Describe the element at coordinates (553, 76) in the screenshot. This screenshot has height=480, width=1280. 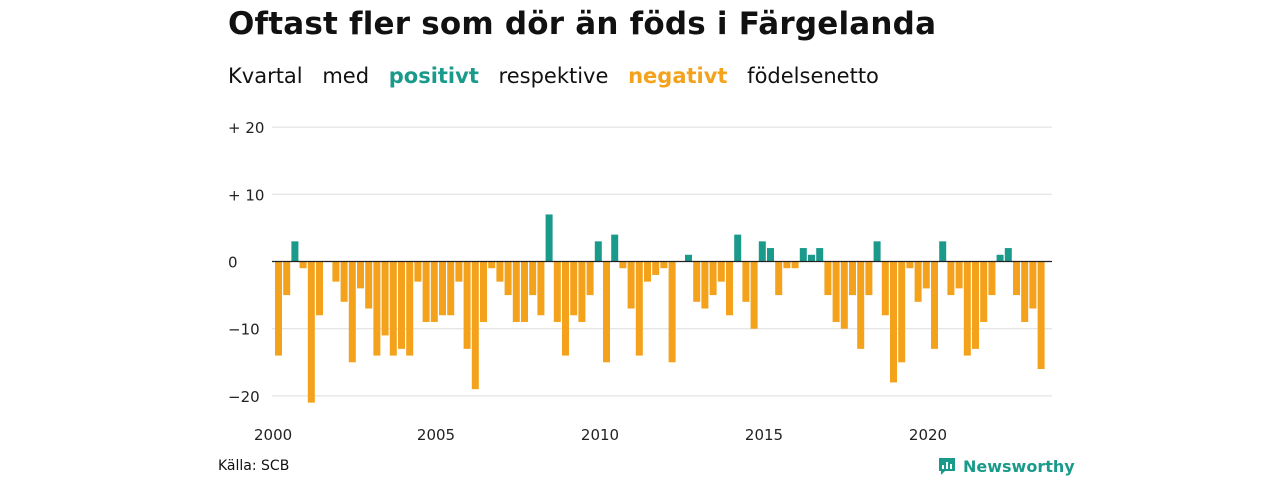
I see `subtitle-word: respektive` at that location.